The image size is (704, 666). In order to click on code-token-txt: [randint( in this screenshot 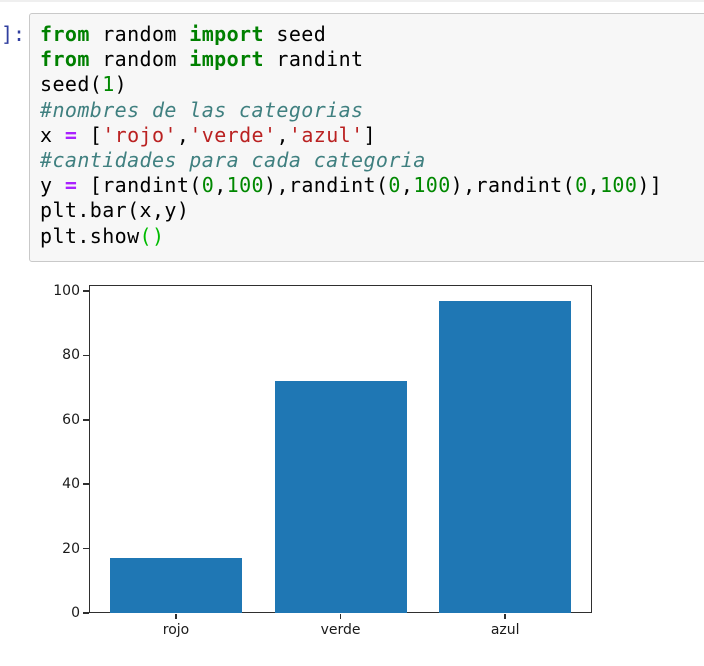, I will do `click(139, 185)`.